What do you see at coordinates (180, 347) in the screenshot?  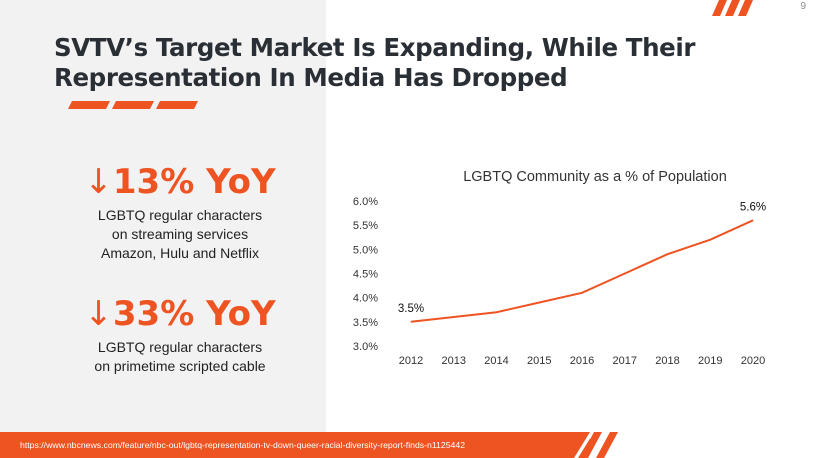 I see `stat-cable-desc-line: LGBTQ regular characters` at bounding box center [180, 347].